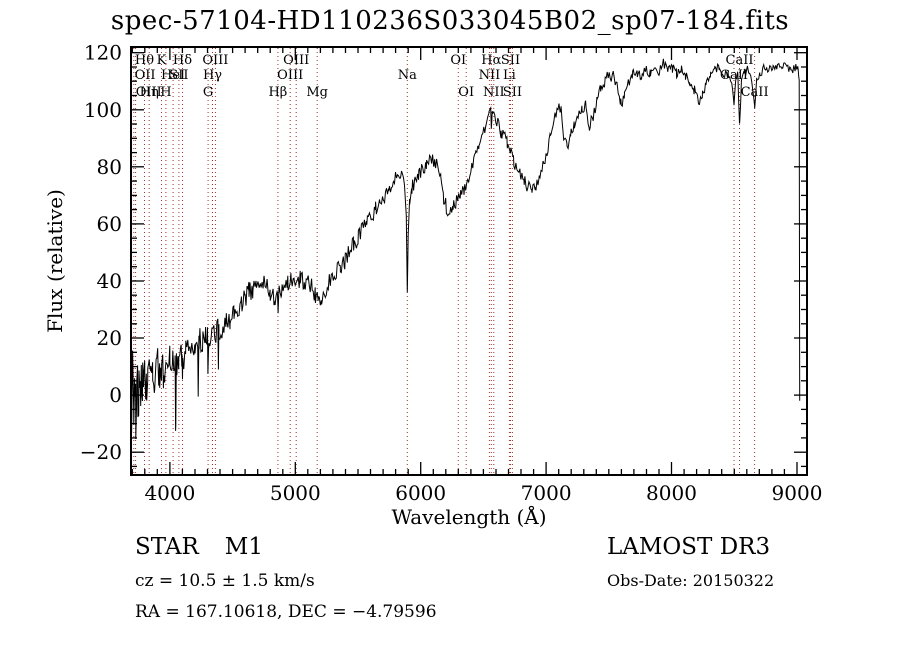  What do you see at coordinates (491, 60) in the screenshot?
I see `marker-label-hα: Hα` at bounding box center [491, 60].